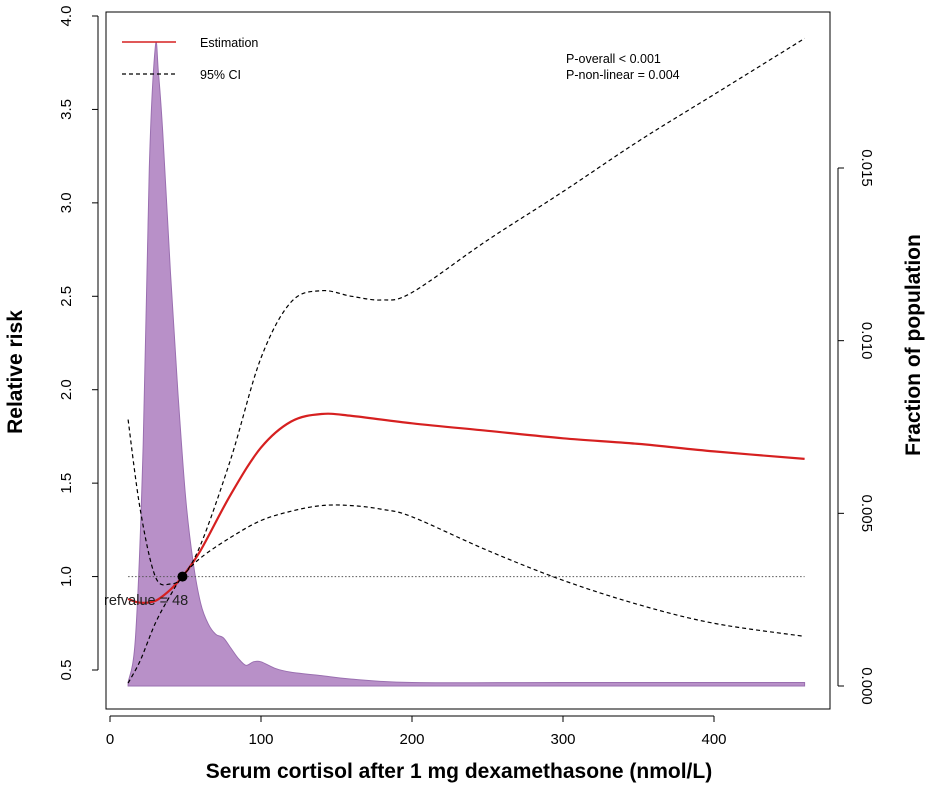 The width and height of the screenshot is (930, 791). What do you see at coordinates (66, 109) in the screenshot?
I see `y-tick-label: 3.5` at bounding box center [66, 109].